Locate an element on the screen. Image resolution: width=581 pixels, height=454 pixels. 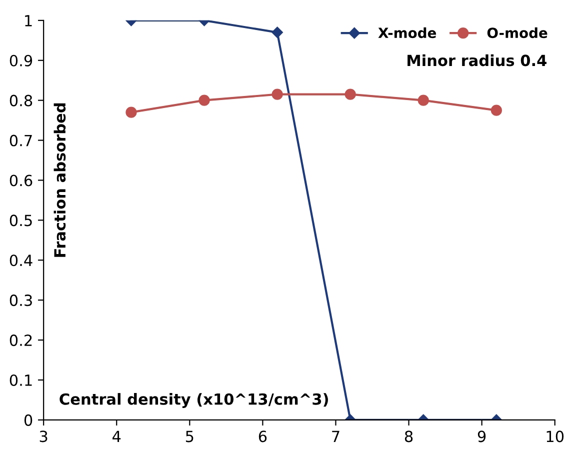
y-tick-label: 0.8 is located at coordinates (21, 100).